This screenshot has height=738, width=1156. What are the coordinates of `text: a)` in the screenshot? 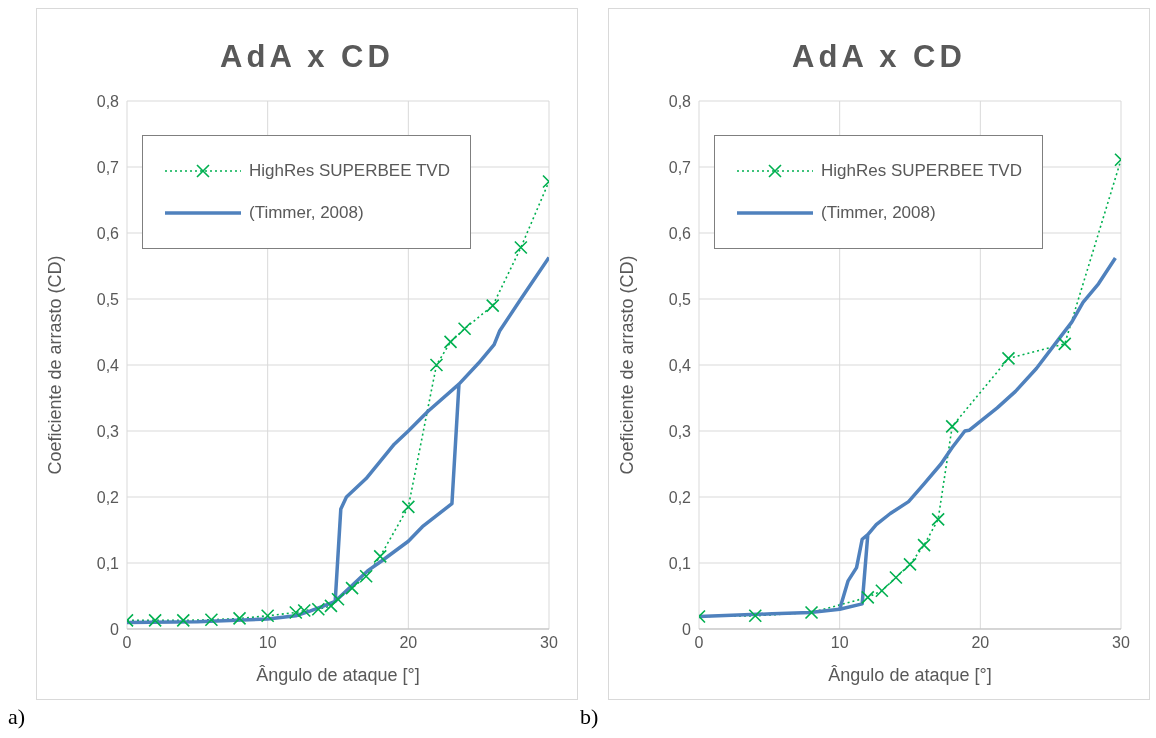 It's located at (17, 717).